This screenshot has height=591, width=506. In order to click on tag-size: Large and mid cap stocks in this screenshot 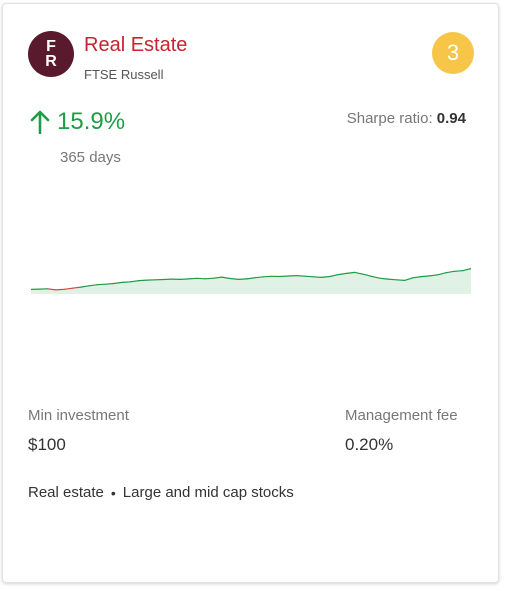, I will do `click(208, 492)`.